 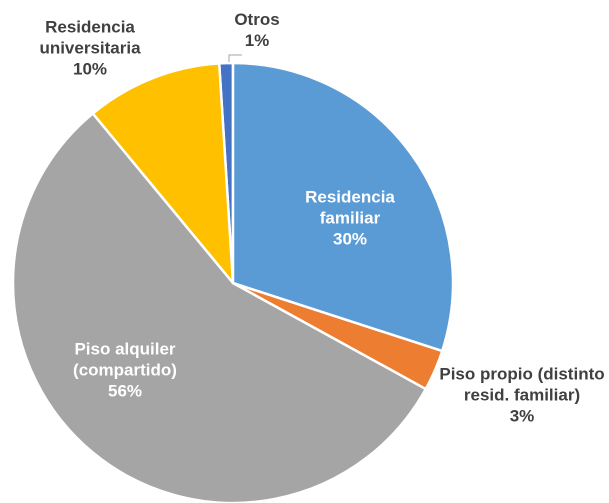 I want to click on pie-slice, so click(x=163, y=174).